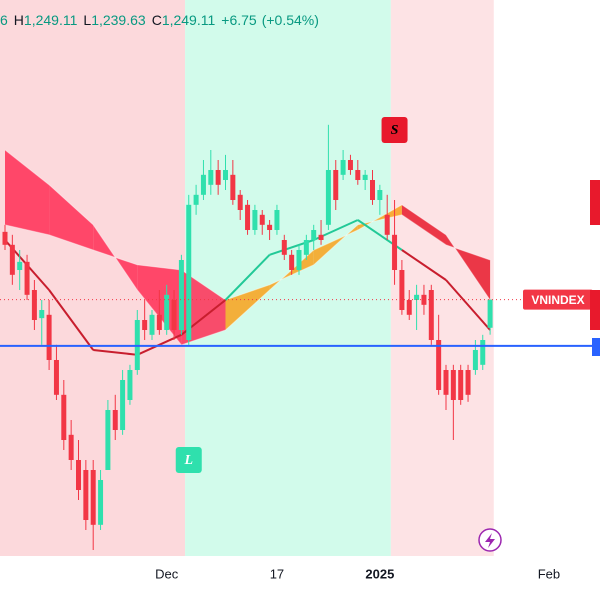  What do you see at coordinates (157, 20) in the screenshot?
I see `header-text: C` at bounding box center [157, 20].